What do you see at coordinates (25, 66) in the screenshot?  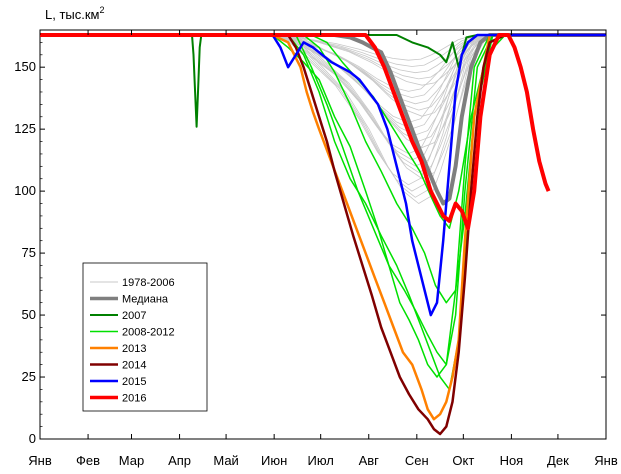 I see `y-tick-label: 150` at bounding box center [25, 66].